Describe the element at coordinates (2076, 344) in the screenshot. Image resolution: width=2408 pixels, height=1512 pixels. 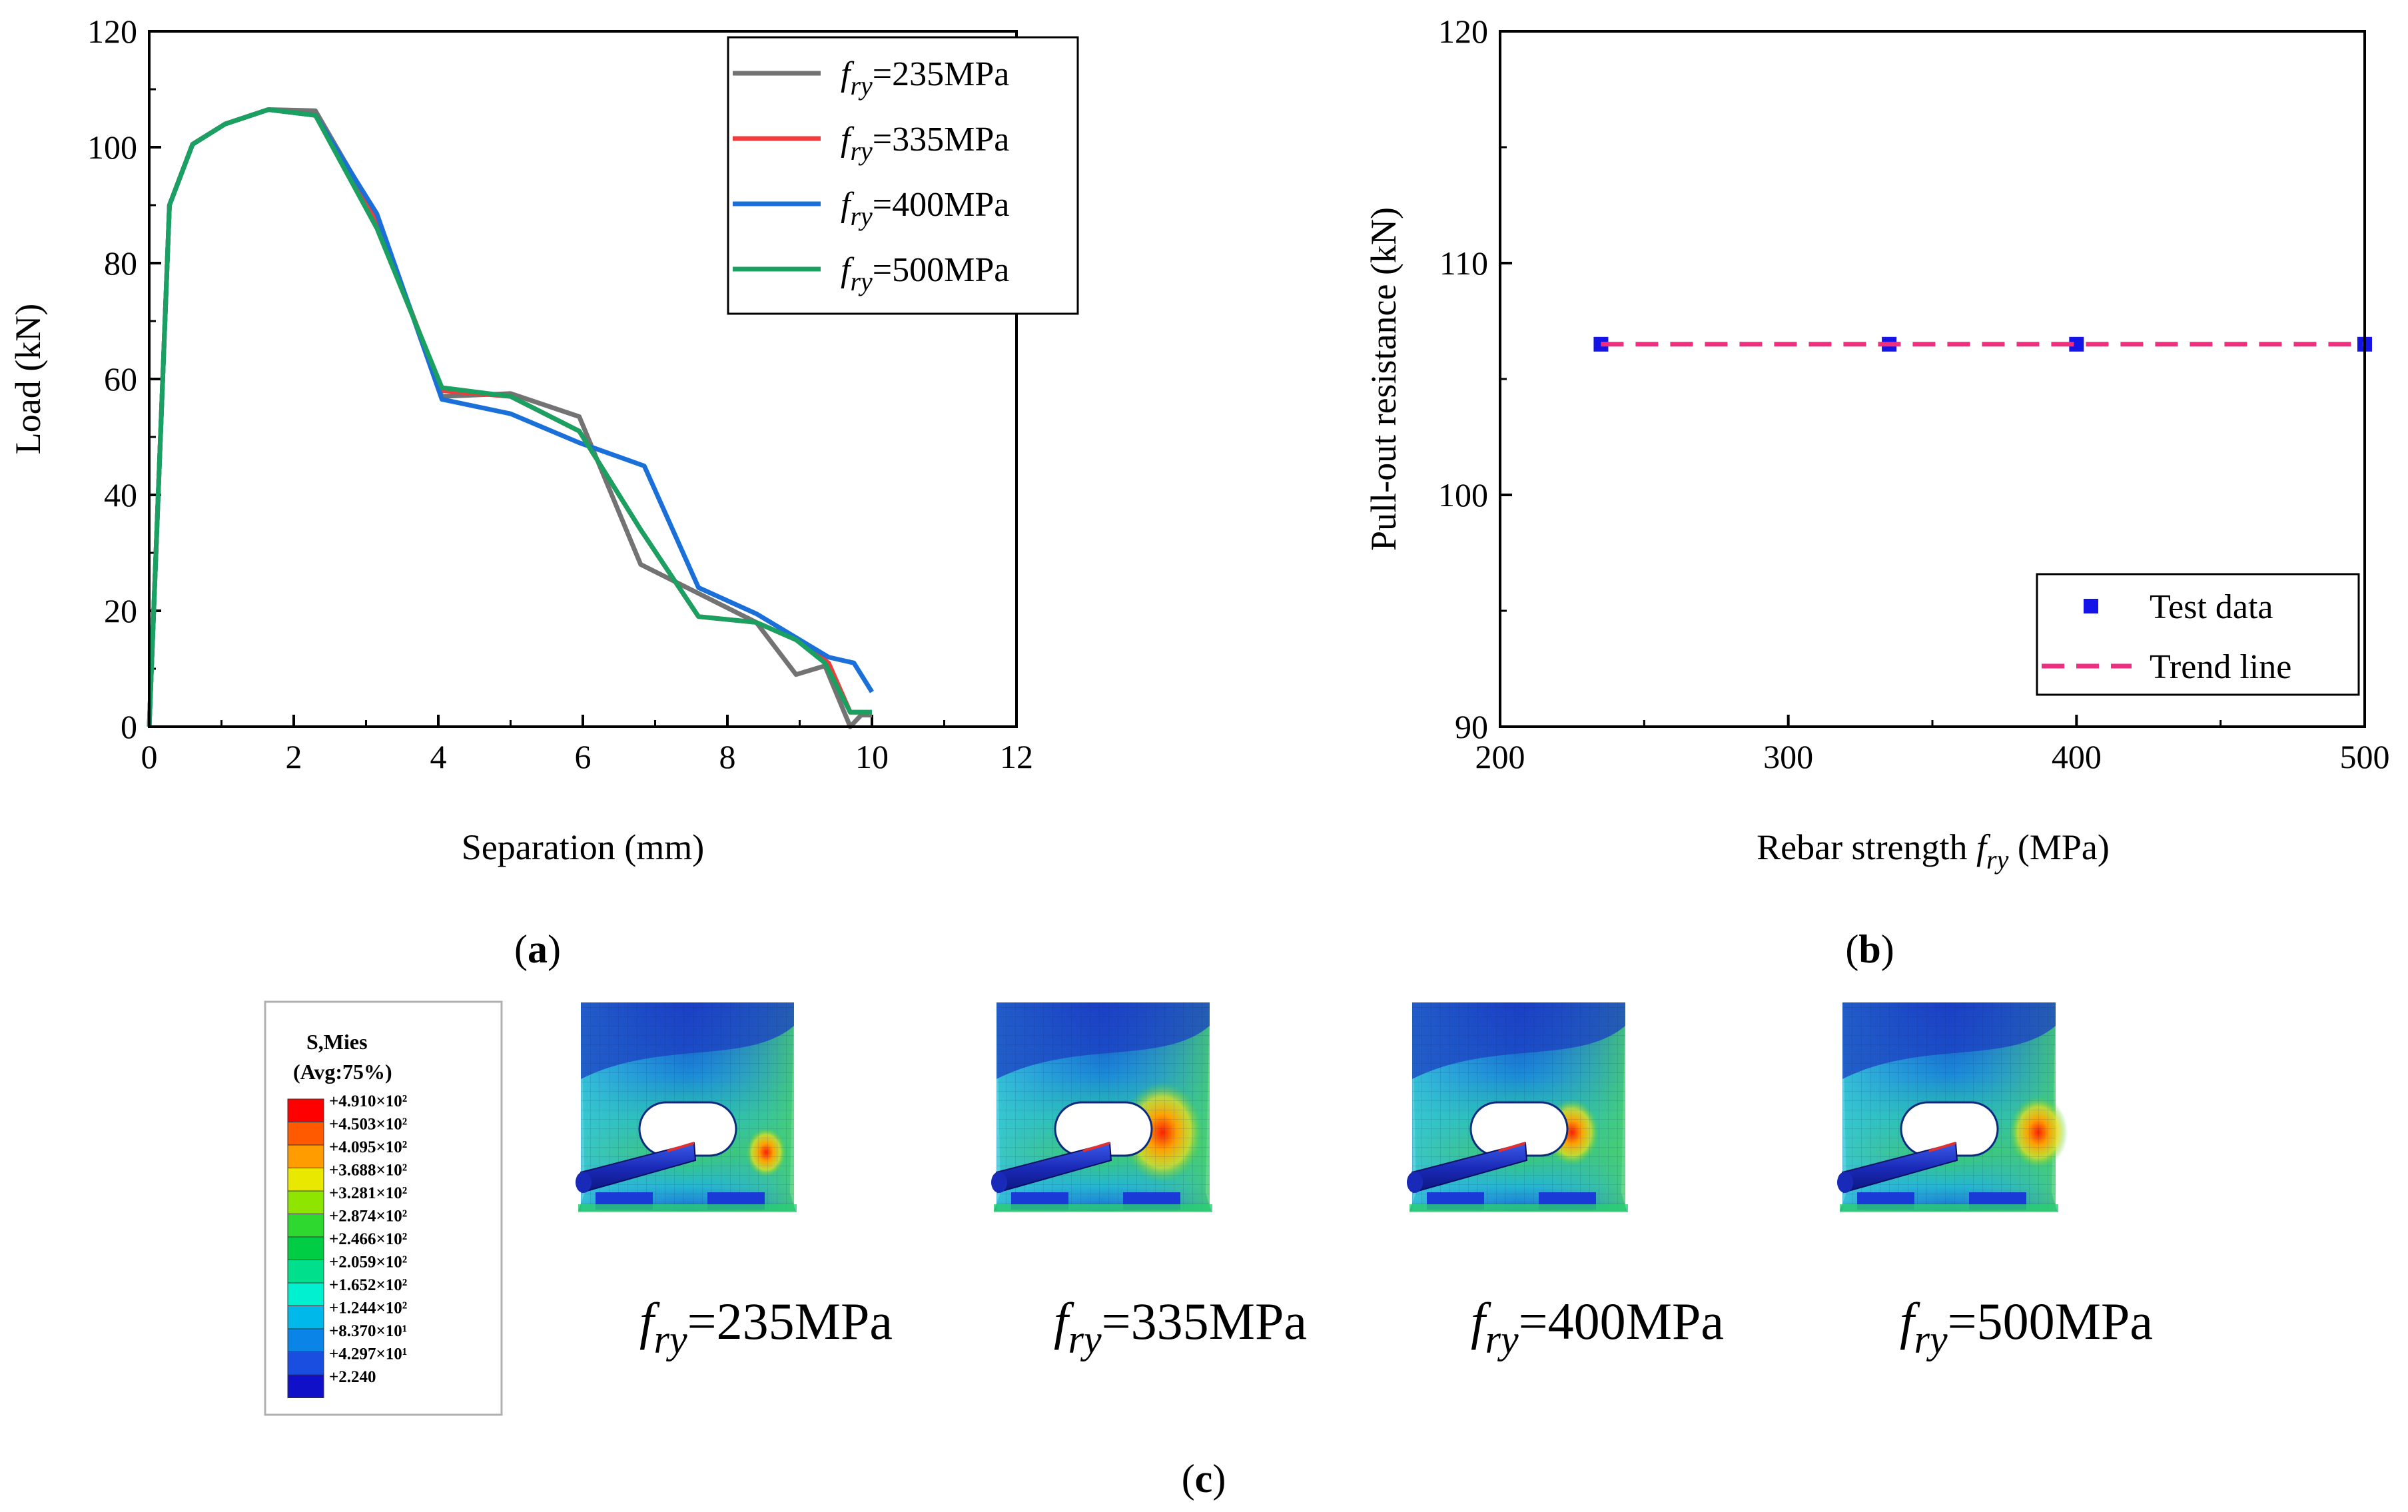
I see `chart-b-point` at that location.